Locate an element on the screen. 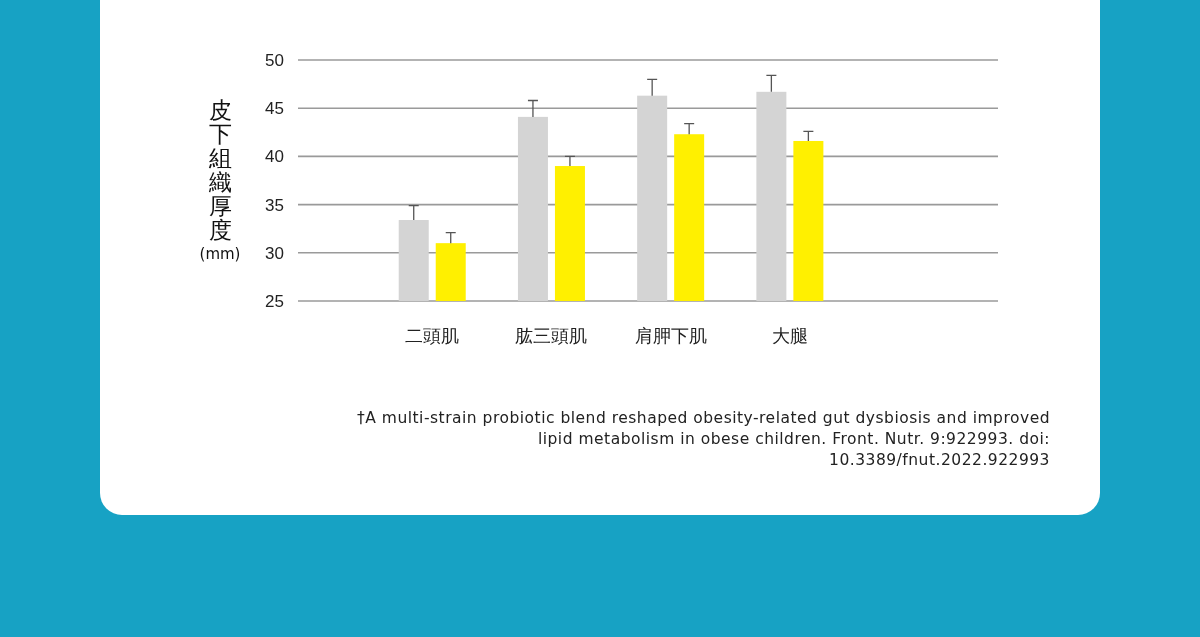 The image size is (1200, 637). text: †A multi-strain probiotic blend reshaped obesity-related gut dysbiosis and improved lipid metabolism in obese children. Front. Nutr. 9:922993. doi: 10.3389/fnut.2022.922993 is located at coordinates (703, 439).